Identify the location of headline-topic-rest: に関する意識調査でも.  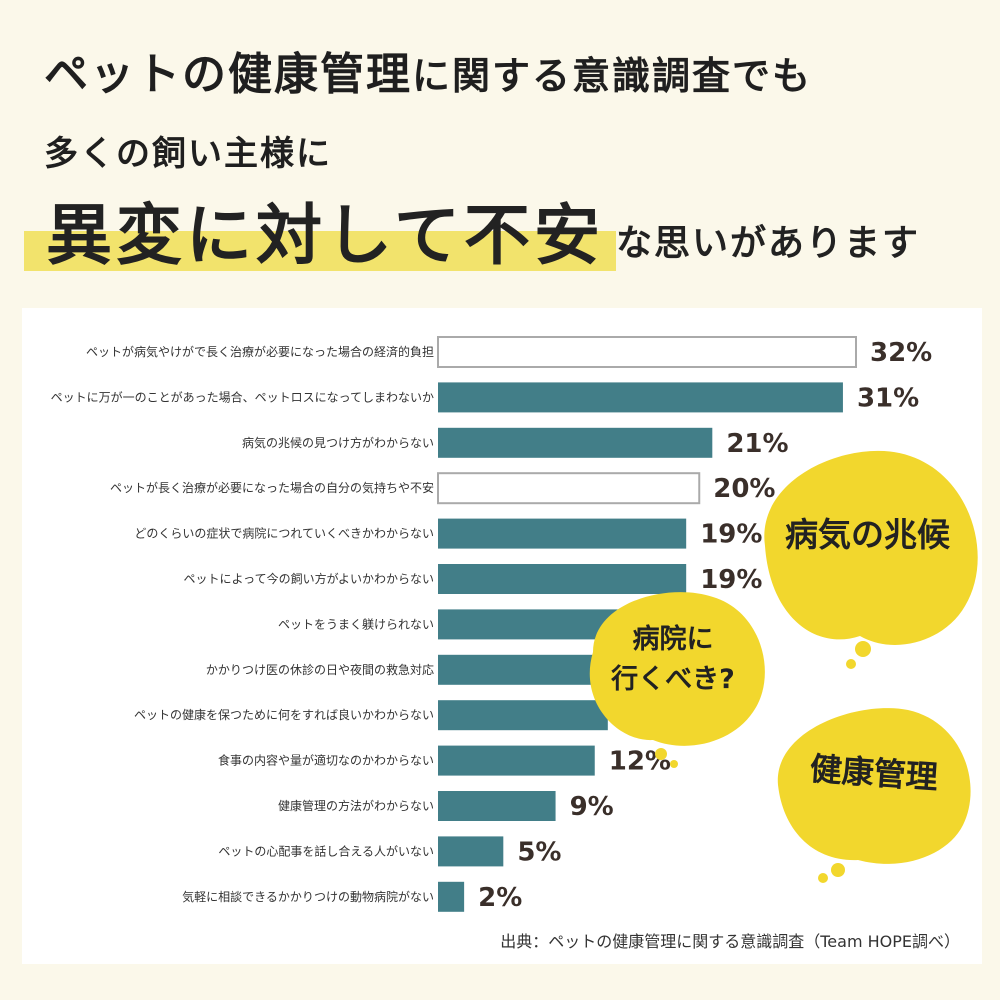
(612, 76).